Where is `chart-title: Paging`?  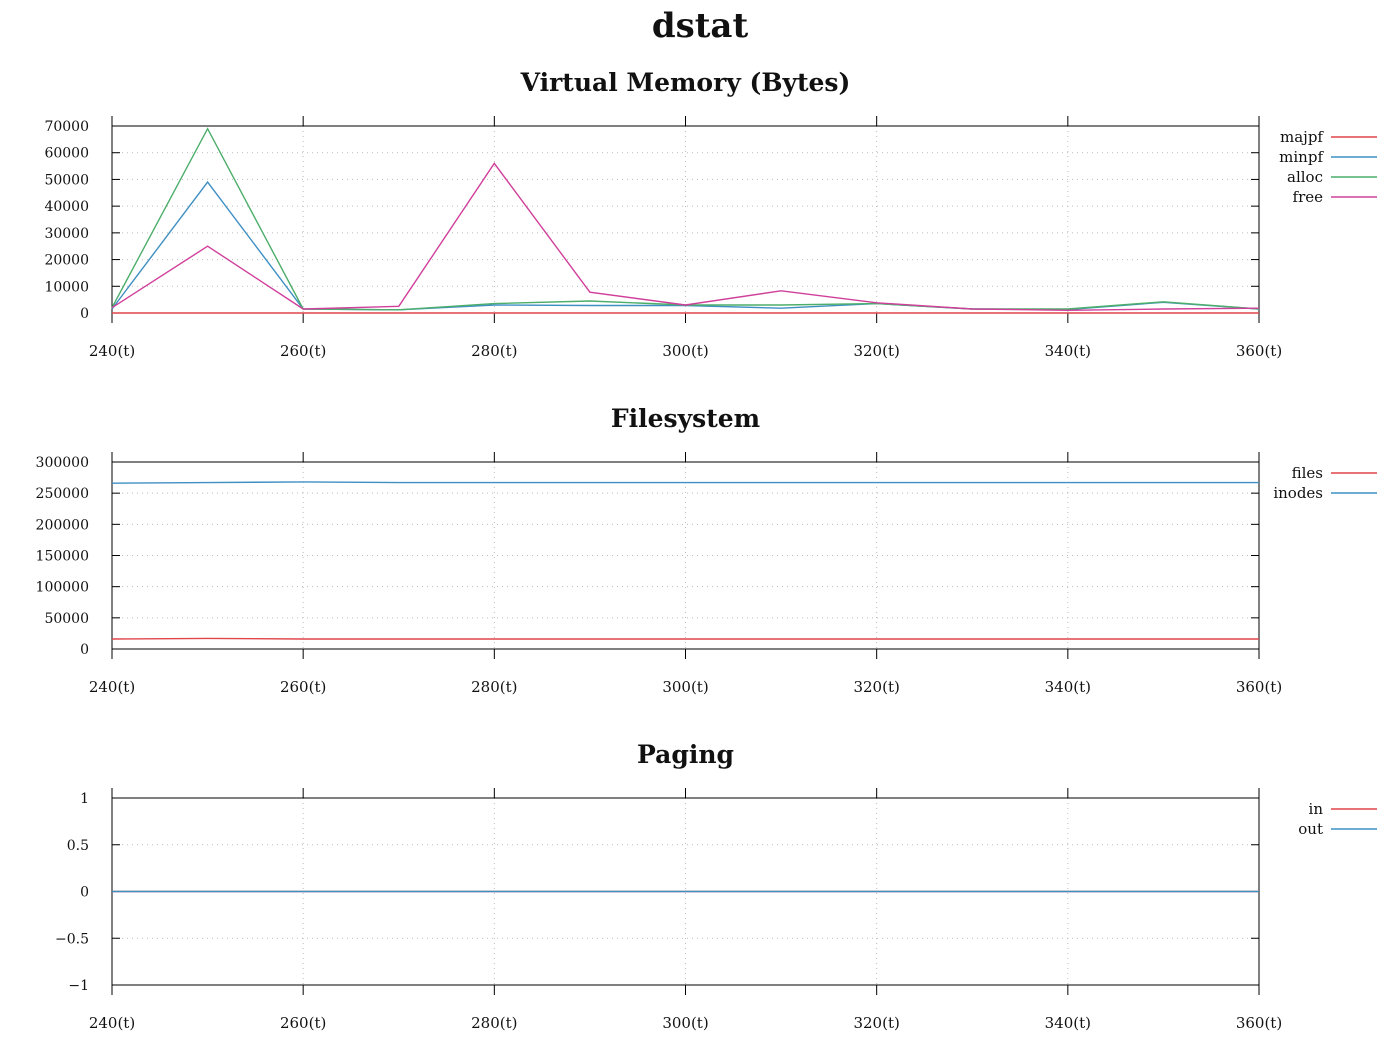 chart-title: Paging is located at coordinates (685, 754).